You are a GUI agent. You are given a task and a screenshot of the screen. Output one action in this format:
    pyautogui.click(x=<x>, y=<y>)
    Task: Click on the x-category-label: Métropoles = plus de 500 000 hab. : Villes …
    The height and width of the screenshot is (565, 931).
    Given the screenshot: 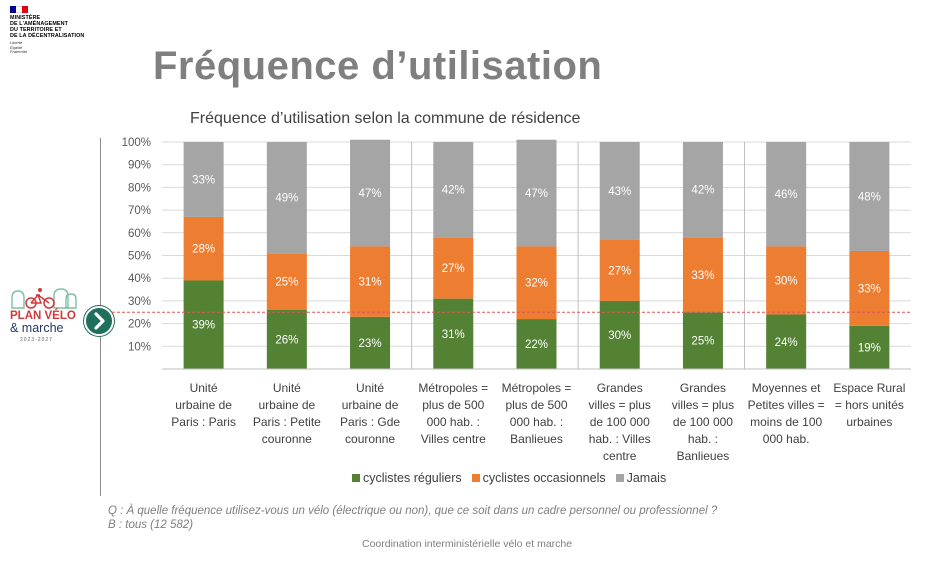 What is the action you would take?
    pyautogui.click(x=453, y=413)
    